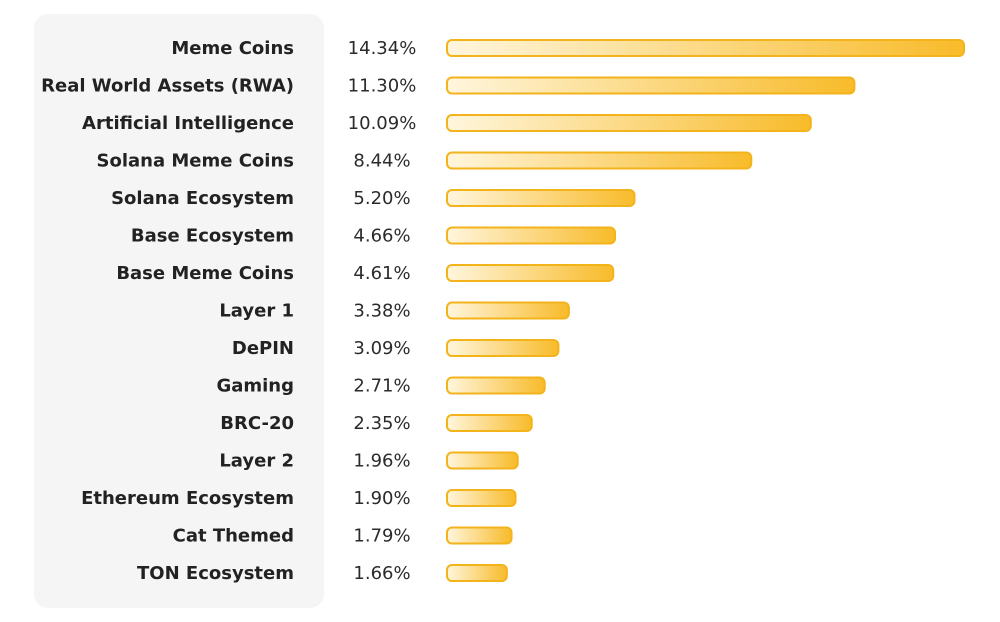  What do you see at coordinates (256, 311) in the screenshot?
I see `category-label: Layer 1` at bounding box center [256, 311].